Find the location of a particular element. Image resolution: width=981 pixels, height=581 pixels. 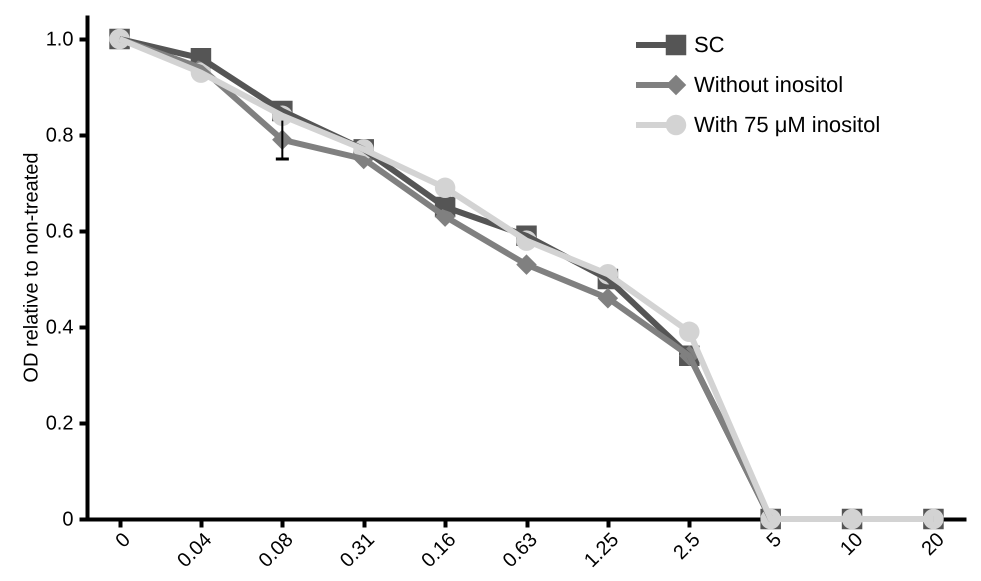

legend-label: SC is located at coordinates (709, 44).